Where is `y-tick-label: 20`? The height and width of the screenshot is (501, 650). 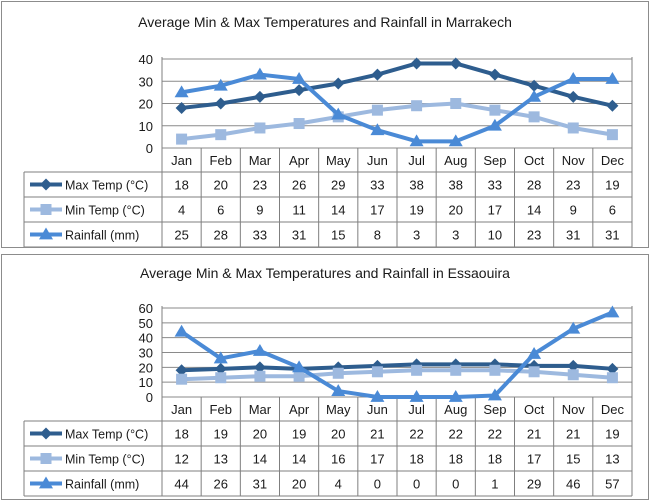
y-tick-label: 20 is located at coordinates (146, 367).